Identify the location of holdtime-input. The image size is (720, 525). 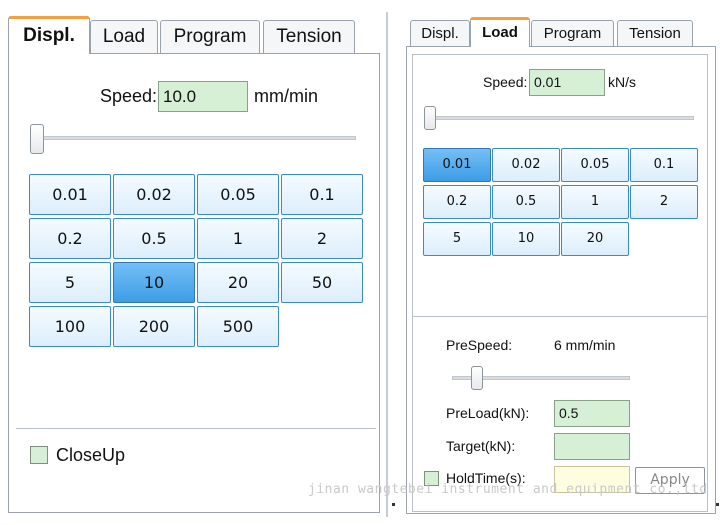
(592, 479).